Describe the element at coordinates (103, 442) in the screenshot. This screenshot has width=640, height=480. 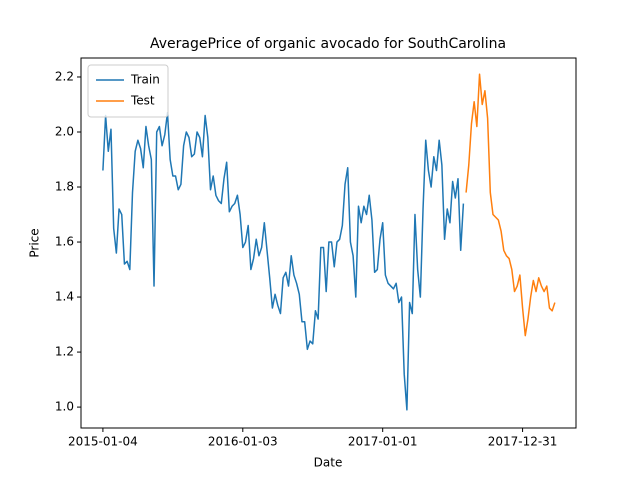
I see `x-tick-label: 2015-01-04` at that location.